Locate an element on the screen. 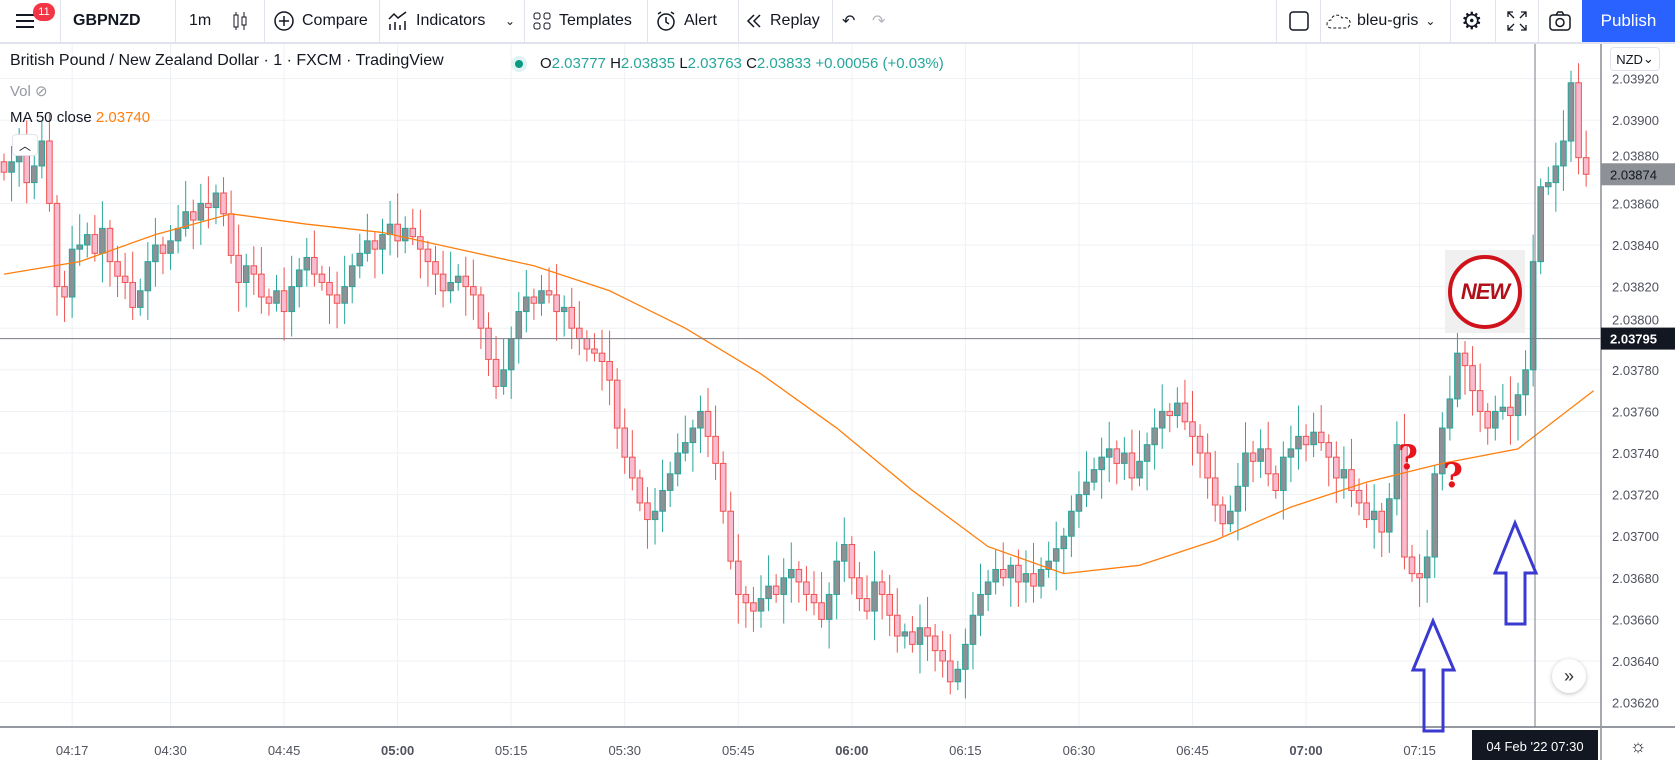  eye-hidden-icon: ⊘ is located at coordinates (41, 91).